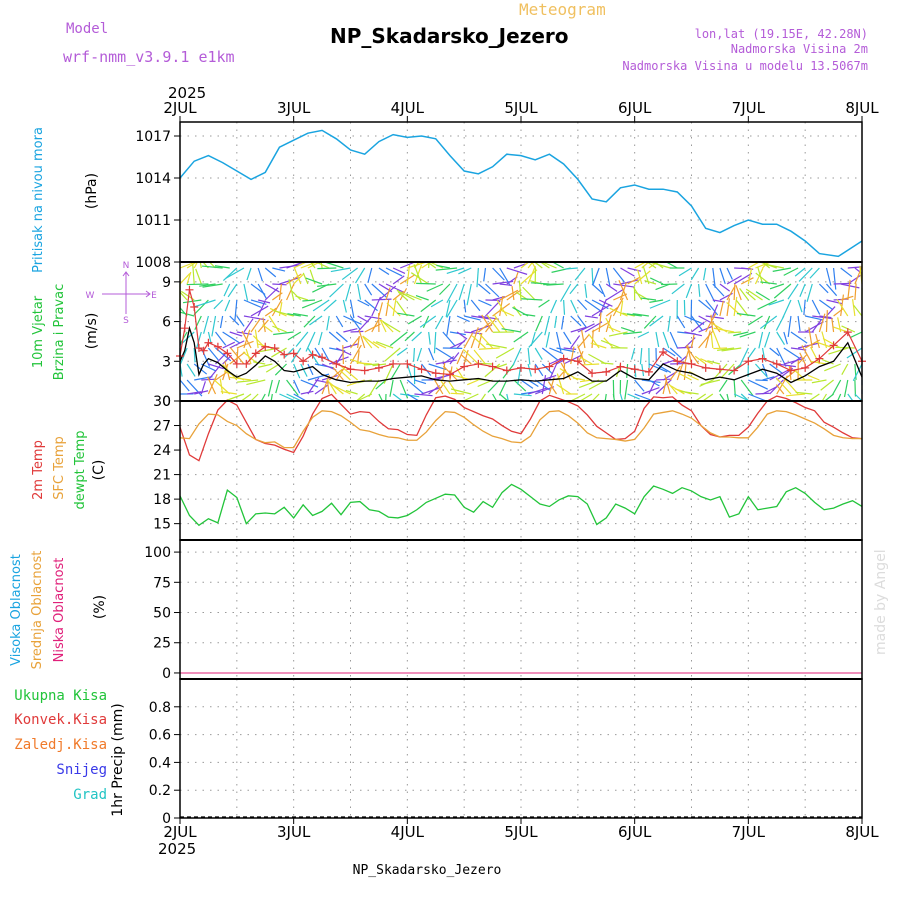  I want to click on prec-label-grad: Grad, so click(90, 795).